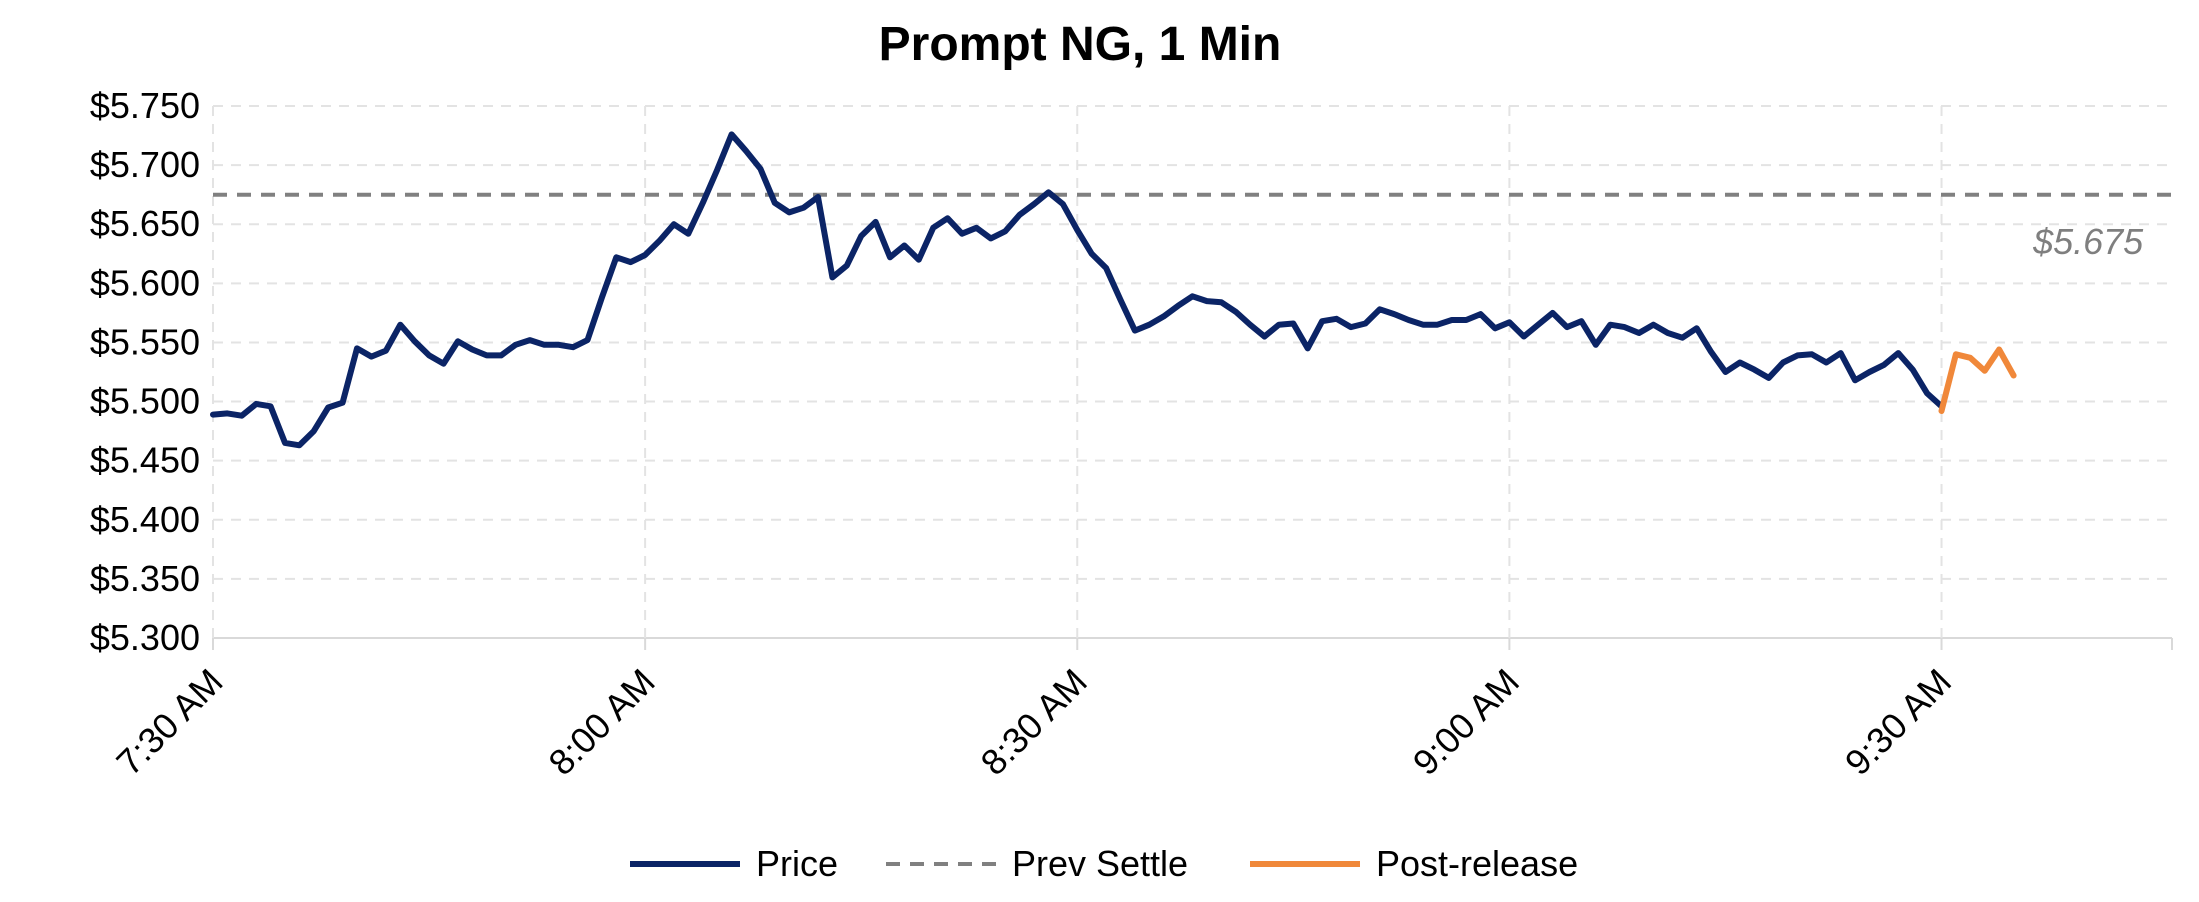 Image resolution: width=2199 pixels, height=902 pixels. I want to click on x-tick-label: 9:00 AM, so click(1466, 722).